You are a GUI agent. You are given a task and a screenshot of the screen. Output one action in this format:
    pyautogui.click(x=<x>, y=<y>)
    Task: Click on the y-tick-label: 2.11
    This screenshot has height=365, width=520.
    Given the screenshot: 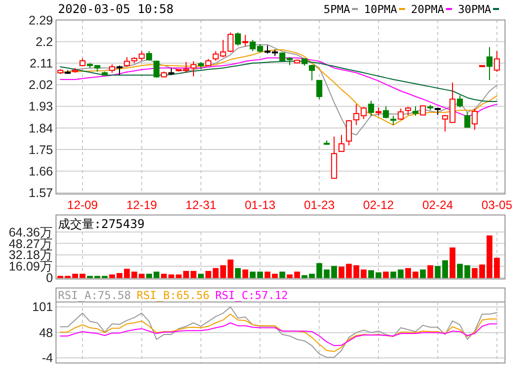 What is the action you would take?
    pyautogui.click(x=42, y=63)
    